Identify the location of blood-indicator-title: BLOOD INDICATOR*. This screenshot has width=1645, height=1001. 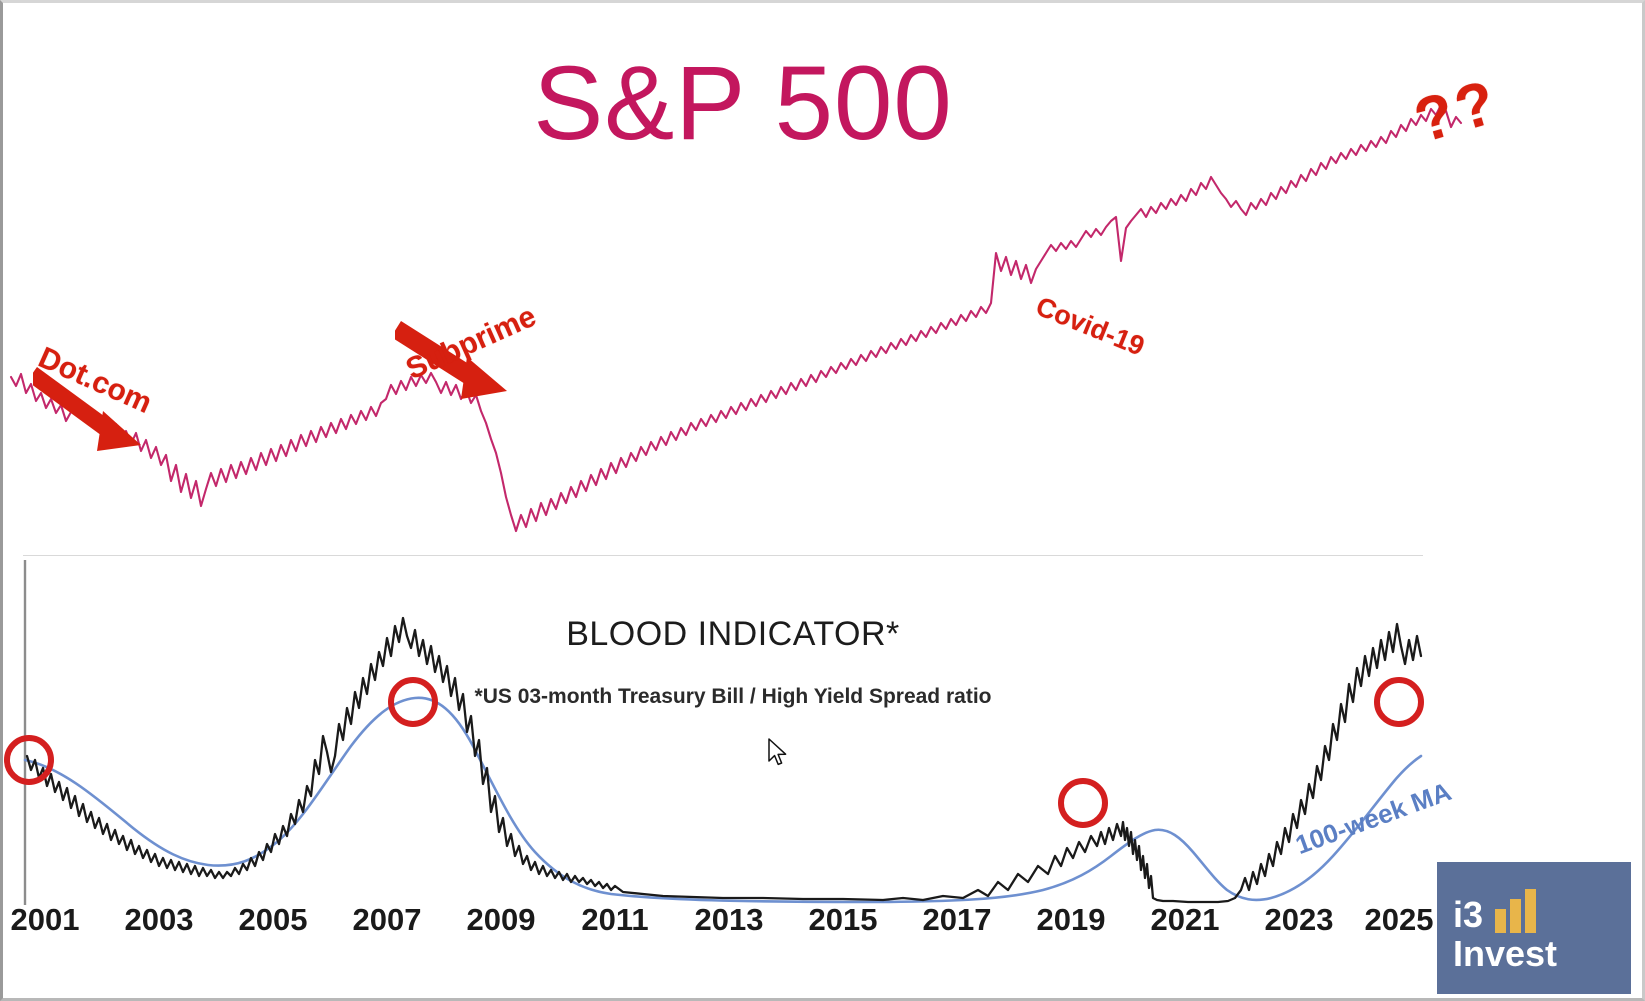
(733, 634).